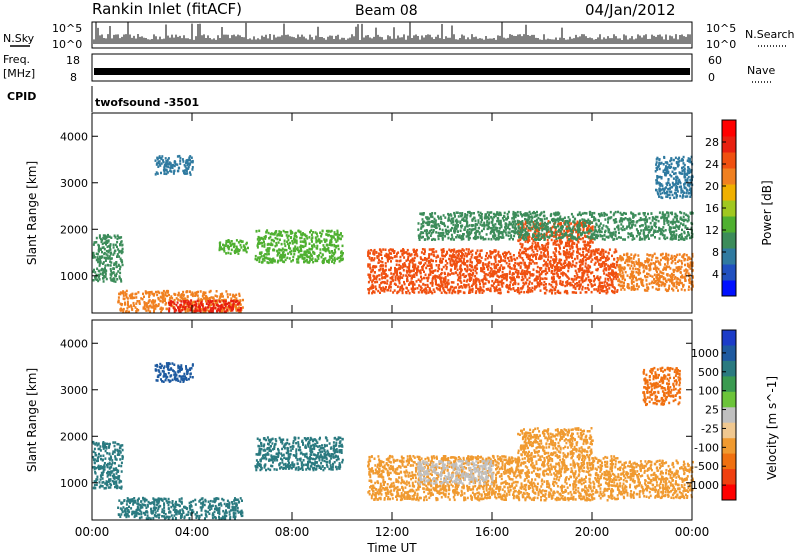 The height and width of the screenshot is (558, 800). What do you see at coordinates (67, 28) in the screenshot?
I see `nsky-tick-top: 10^5` at bounding box center [67, 28].